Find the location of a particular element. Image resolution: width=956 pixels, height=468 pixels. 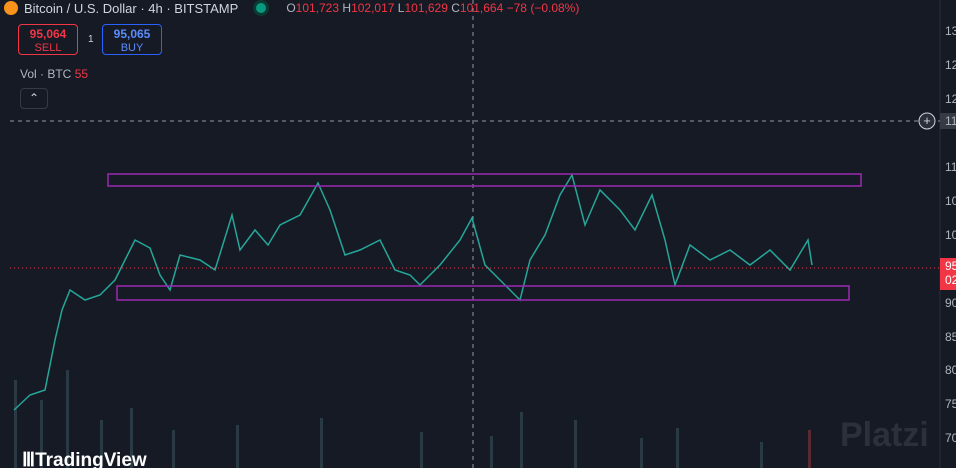

crosshair-add-button is located at coordinates (927, 121).